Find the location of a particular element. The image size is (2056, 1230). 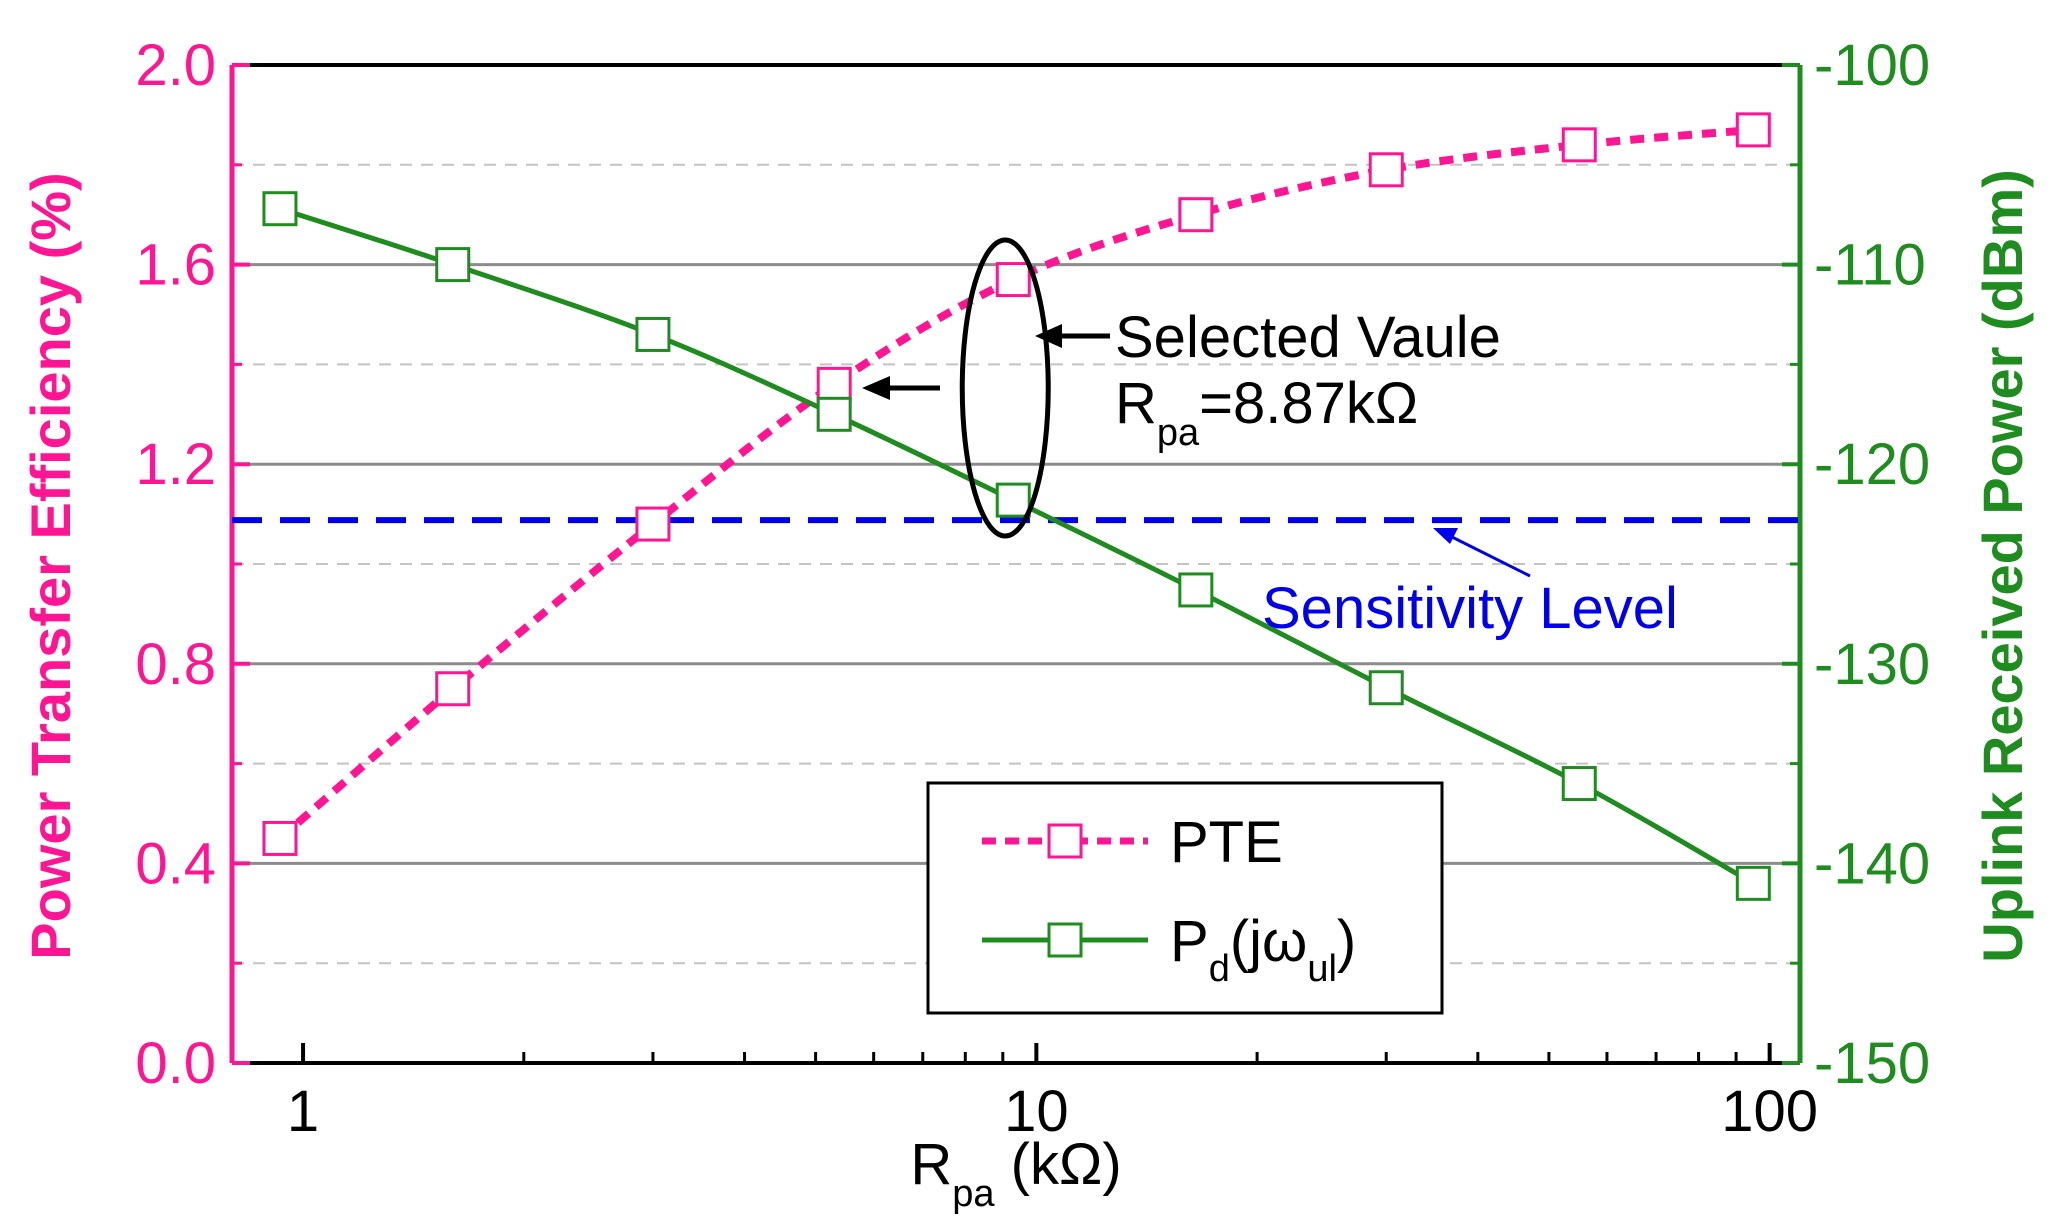

right-y-tick-label: -120 is located at coordinates (1872, 464).